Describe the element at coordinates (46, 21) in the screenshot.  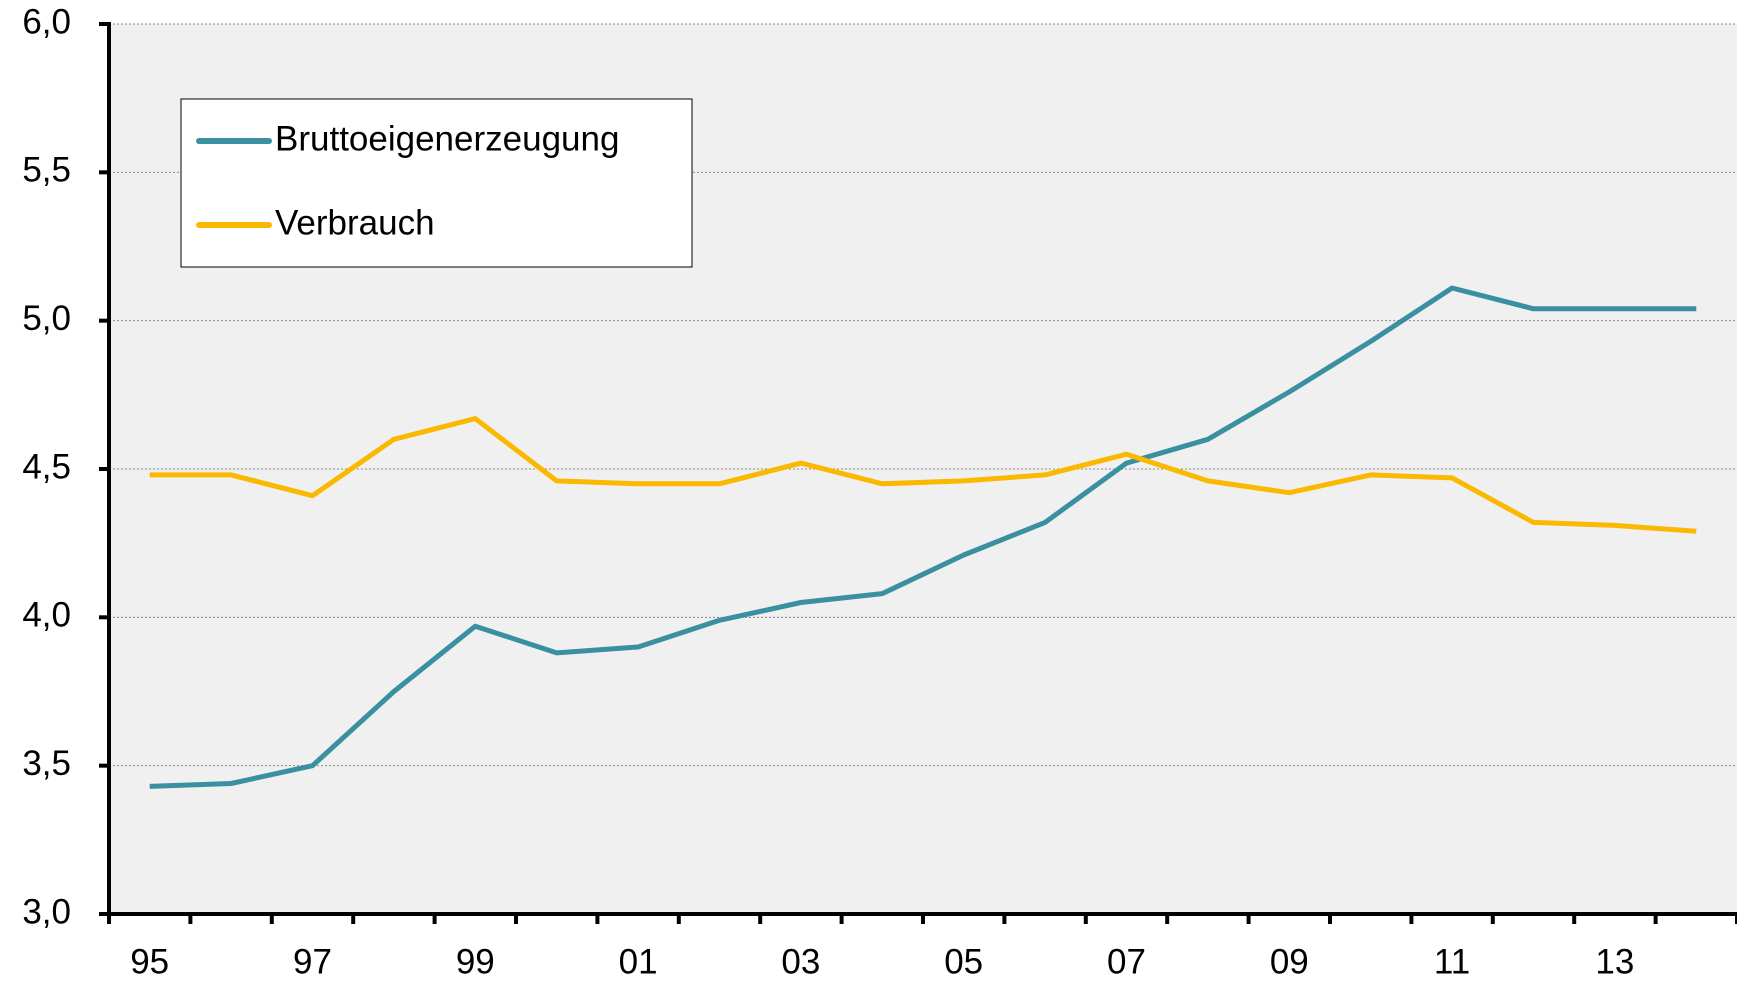
I see `y-tick-label: 6,0` at that location.